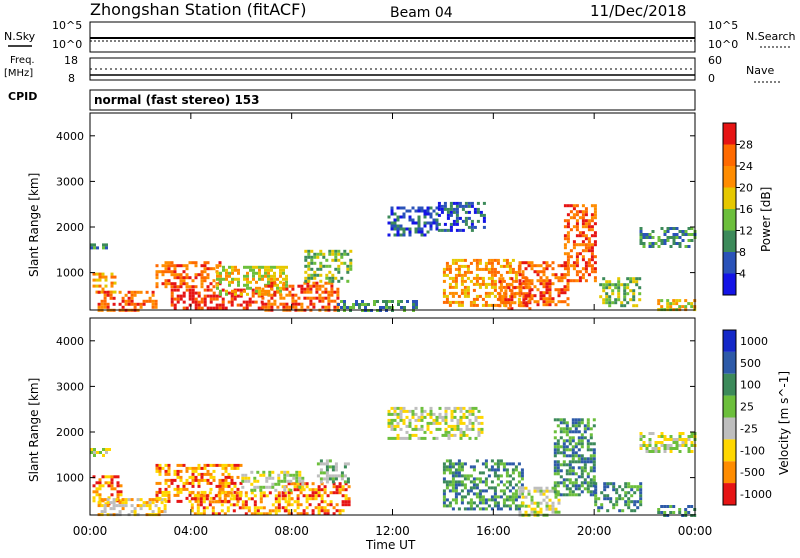 The height and width of the screenshot is (558, 800). What do you see at coordinates (198, 9) in the screenshot?
I see `station-title: Zhongshan Station (fitACF)` at bounding box center [198, 9].